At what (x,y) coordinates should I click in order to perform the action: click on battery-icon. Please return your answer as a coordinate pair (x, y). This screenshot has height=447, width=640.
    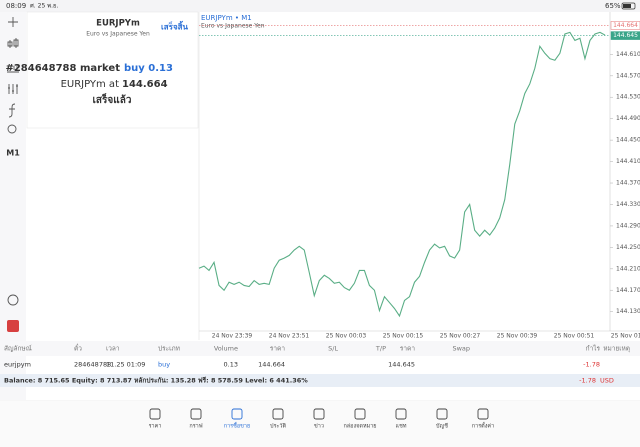
    Looking at the image, I should click on (628, 6).